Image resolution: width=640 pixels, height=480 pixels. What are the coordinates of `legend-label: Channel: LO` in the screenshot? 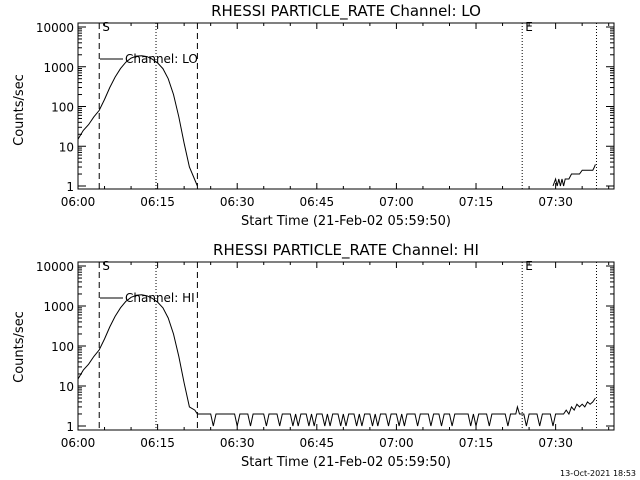 It's located at (161, 59).